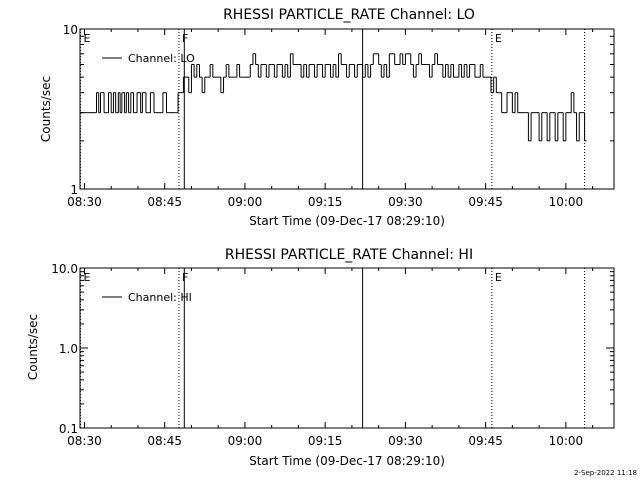 The width and height of the screenshot is (640, 480). Describe the element at coordinates (84, 441) in the screenshot. I see `x-tick-label-hi: 08:30` at that location.